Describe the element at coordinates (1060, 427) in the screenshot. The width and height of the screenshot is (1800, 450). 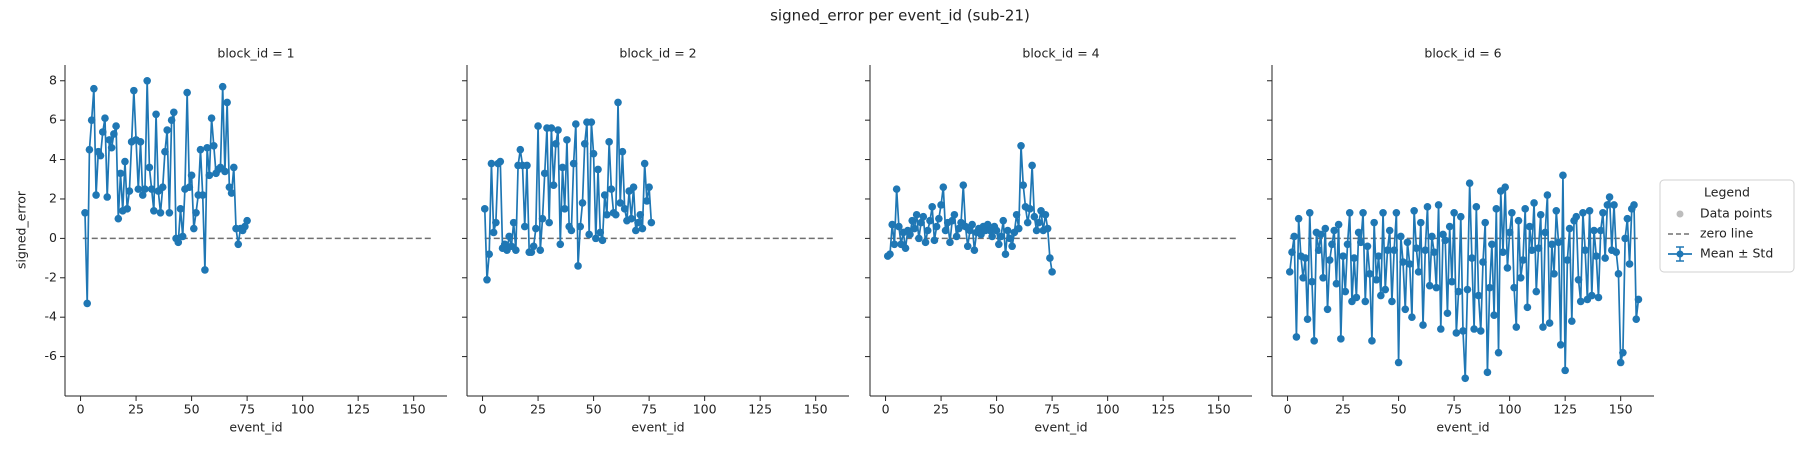
I see `x-axis-label: event_id` at that location.